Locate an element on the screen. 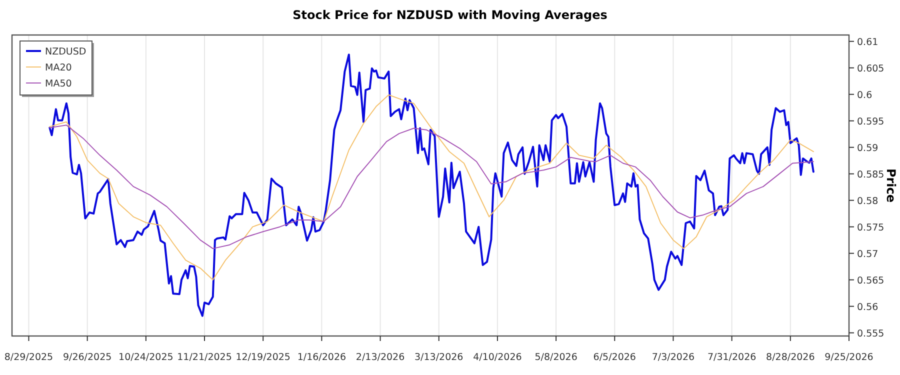 The image size is (900, 375). y-tick-label: 0.58 is located at coordinates (867, 201).